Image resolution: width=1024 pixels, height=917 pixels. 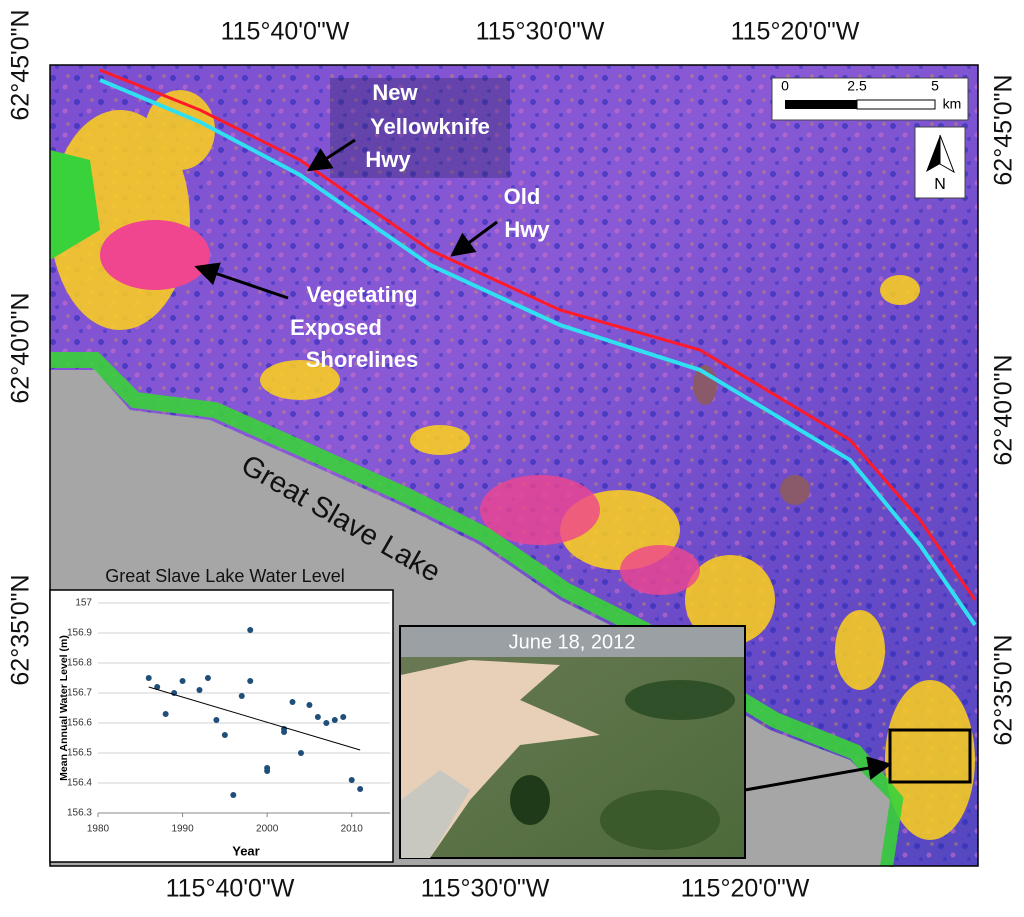 I want to click on annotation: New, so click(x=395, y=92).